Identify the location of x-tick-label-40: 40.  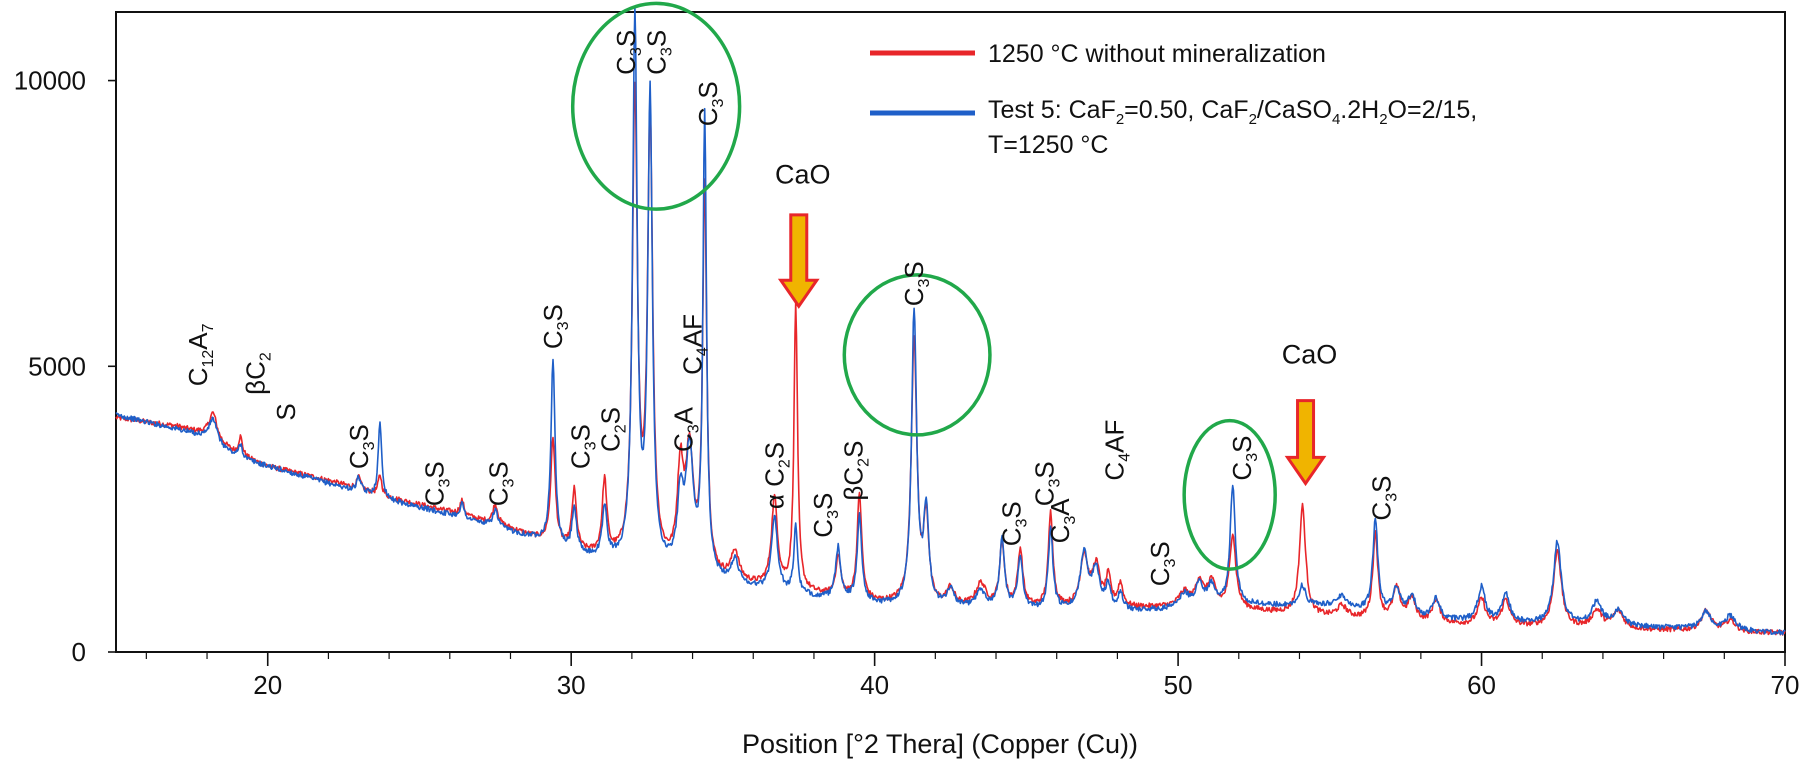
(874, 685).